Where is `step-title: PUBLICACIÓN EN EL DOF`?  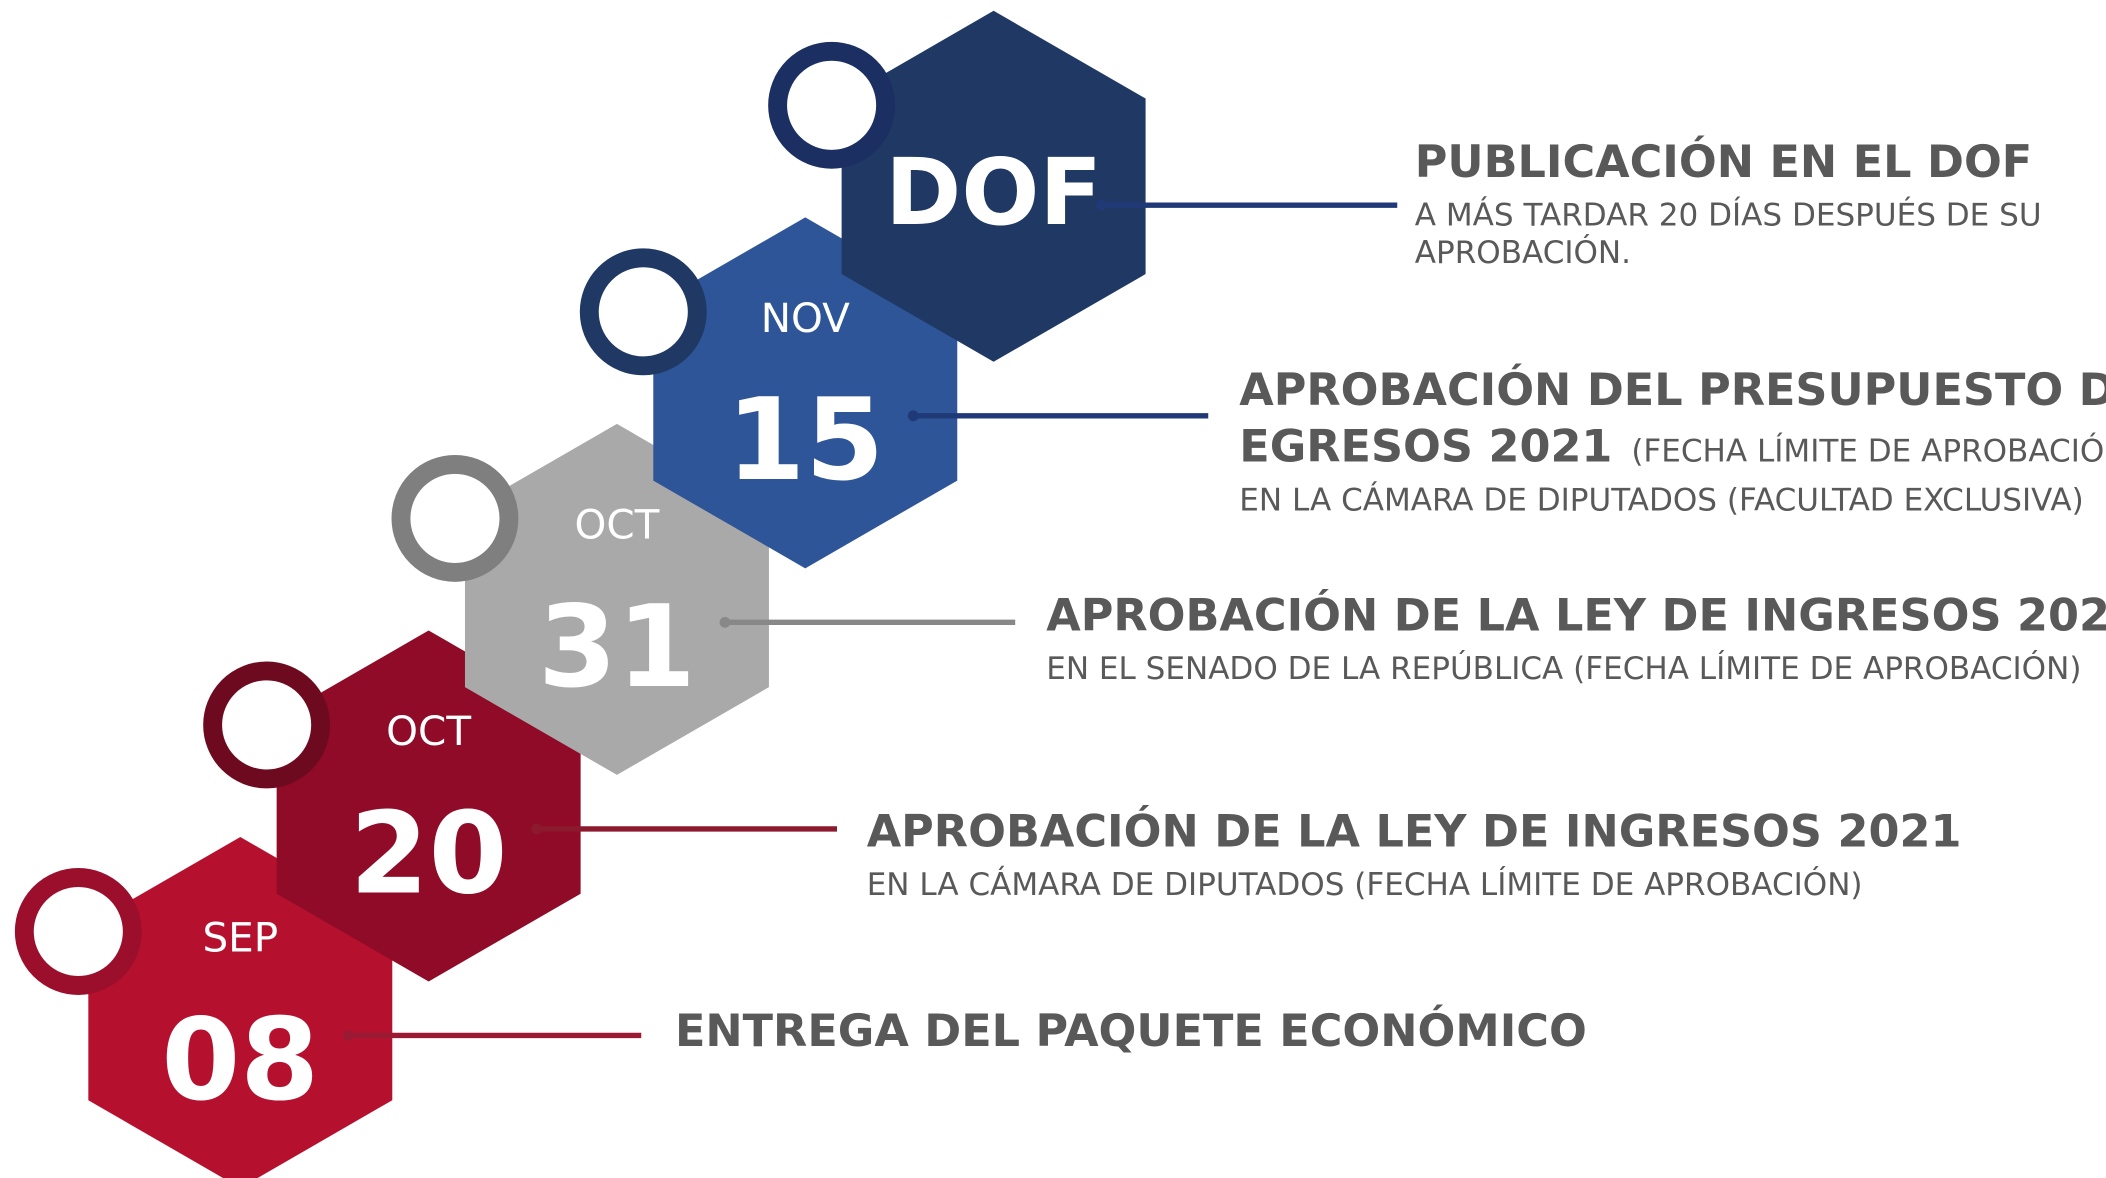 step-title: PUBLICACIÓN EN EL DOF is located at coordinates (1723, 161).